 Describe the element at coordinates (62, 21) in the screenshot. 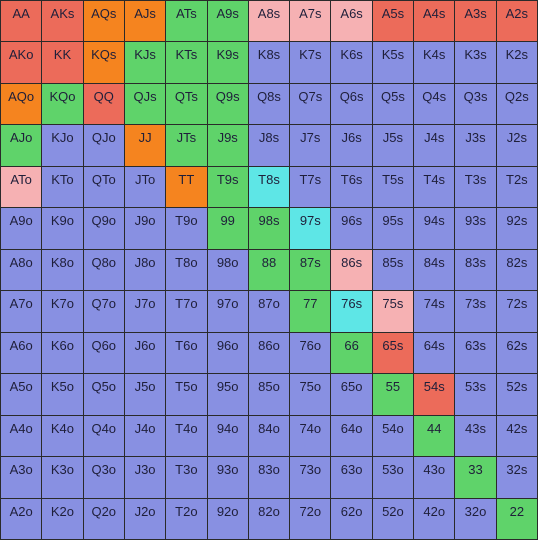

I see `hand-cell: AKs` at that location.